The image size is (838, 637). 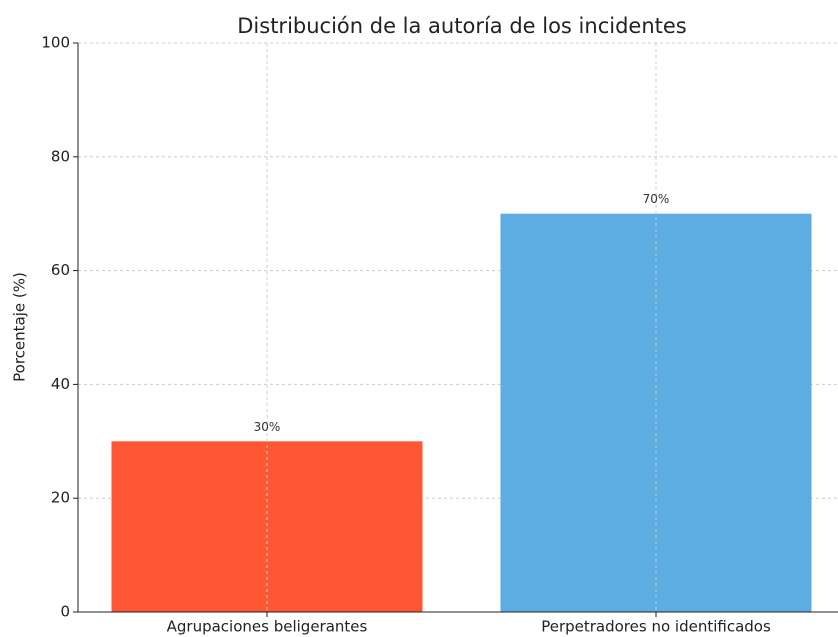 I want to click on y-tick-label: 80, so click(x=60, y=156).